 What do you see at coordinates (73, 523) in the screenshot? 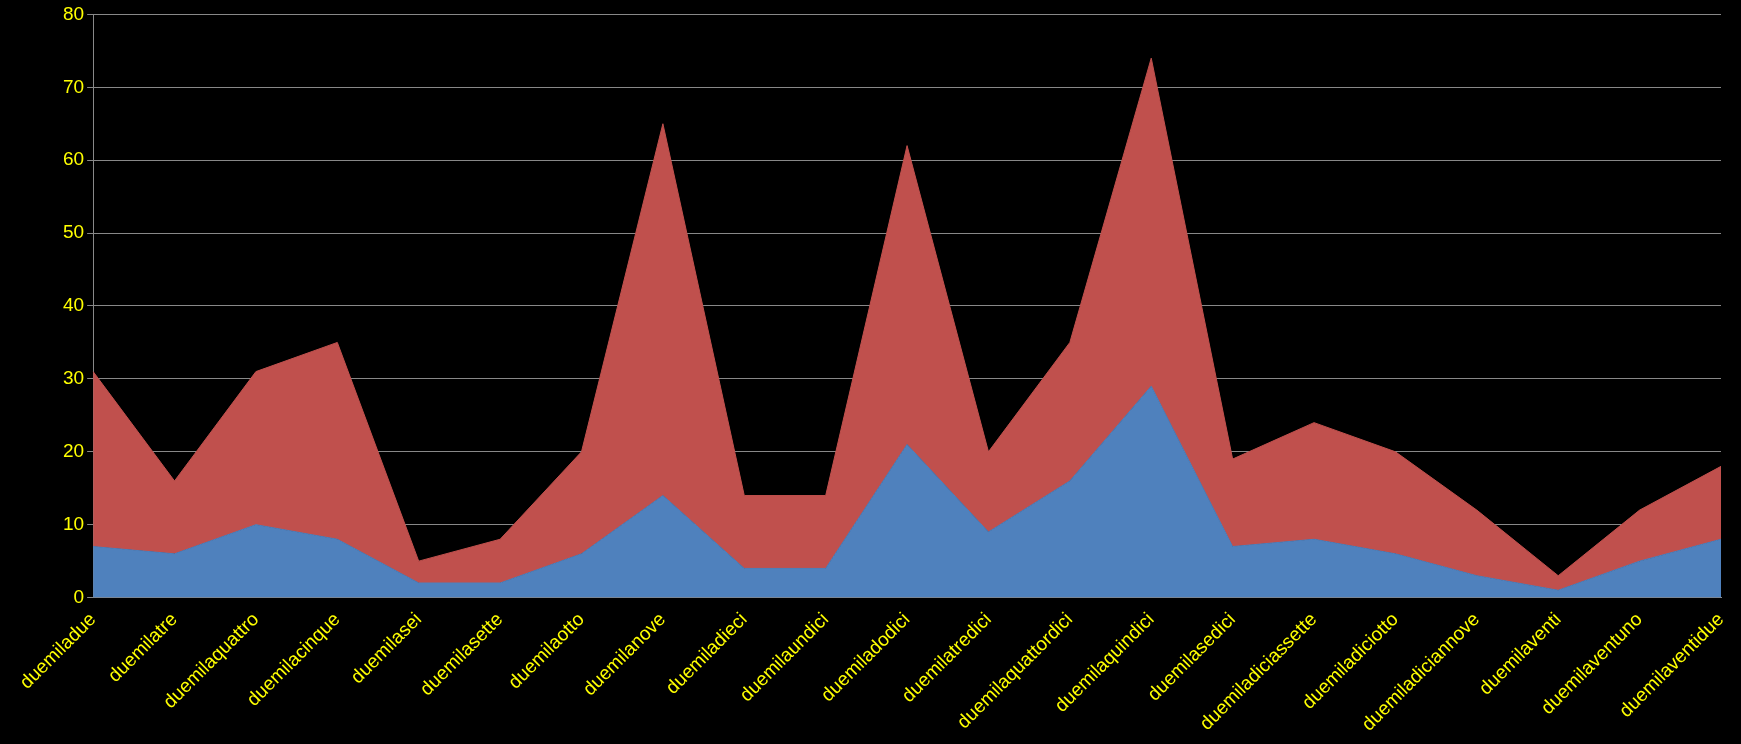
I see `y-tick-label: 10` at bounding box center [73, 523].